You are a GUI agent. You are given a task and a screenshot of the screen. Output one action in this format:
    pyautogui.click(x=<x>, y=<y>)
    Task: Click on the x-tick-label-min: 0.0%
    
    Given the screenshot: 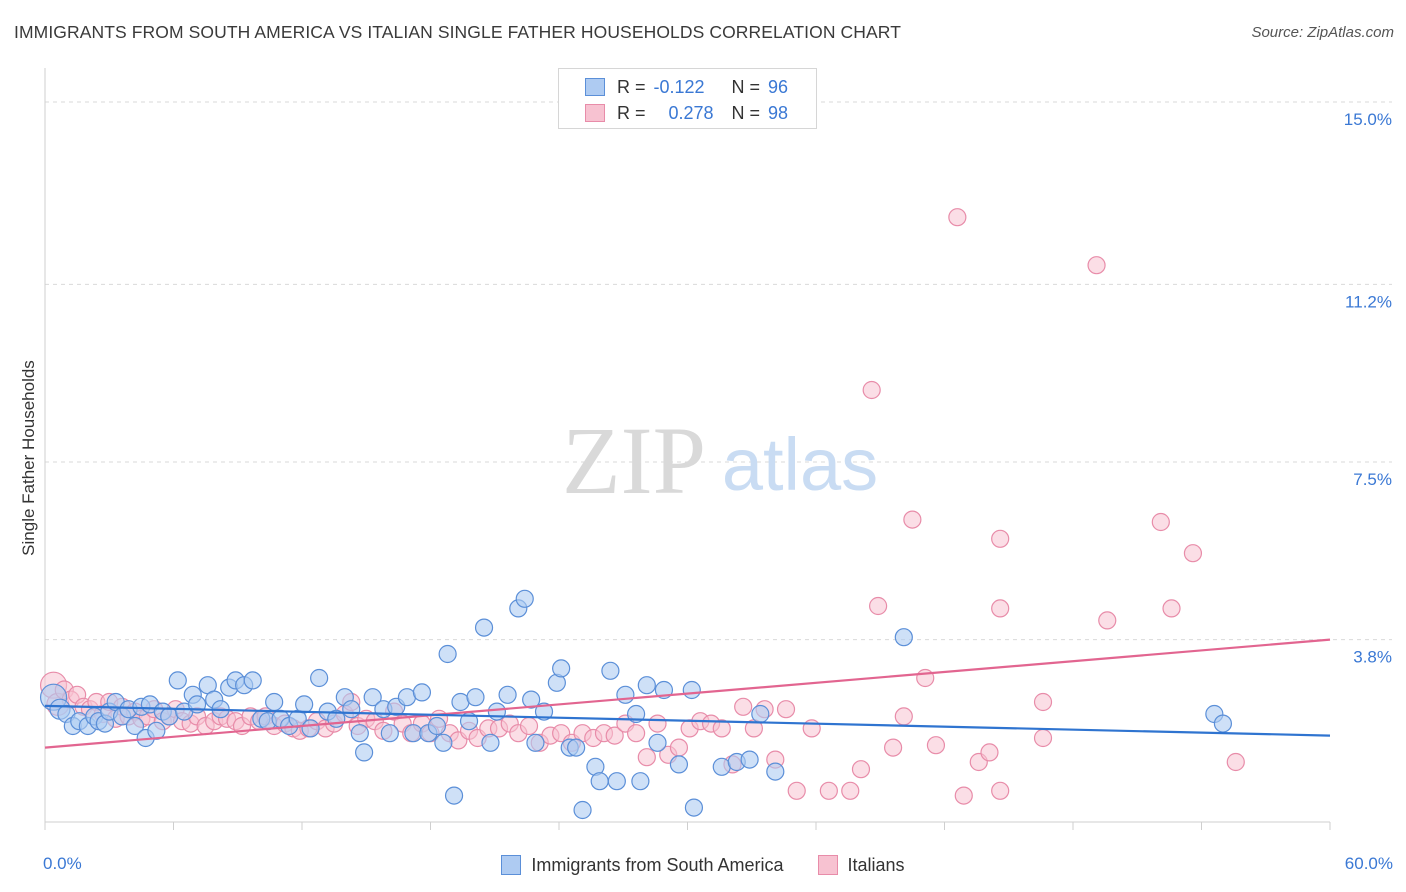 What is the action you would take?
    pyautogui.click(x=62, y=863)
    